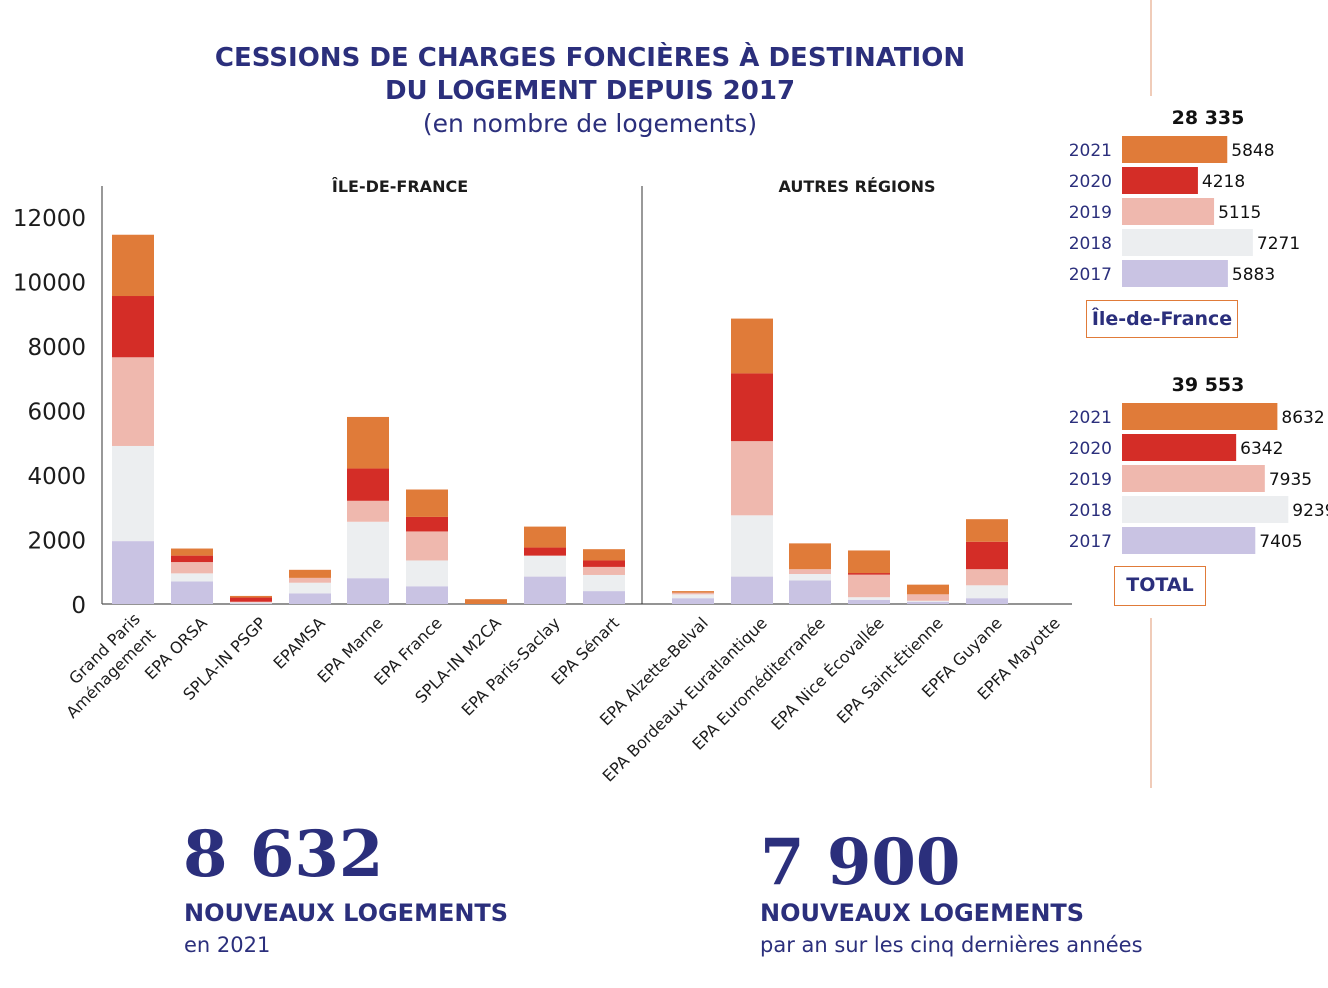 Image resolution: width=1328 pixels, height=988 pixels. I want to click on stat-right-sub: par an sur les cinq dernières années, so click(951, 945).